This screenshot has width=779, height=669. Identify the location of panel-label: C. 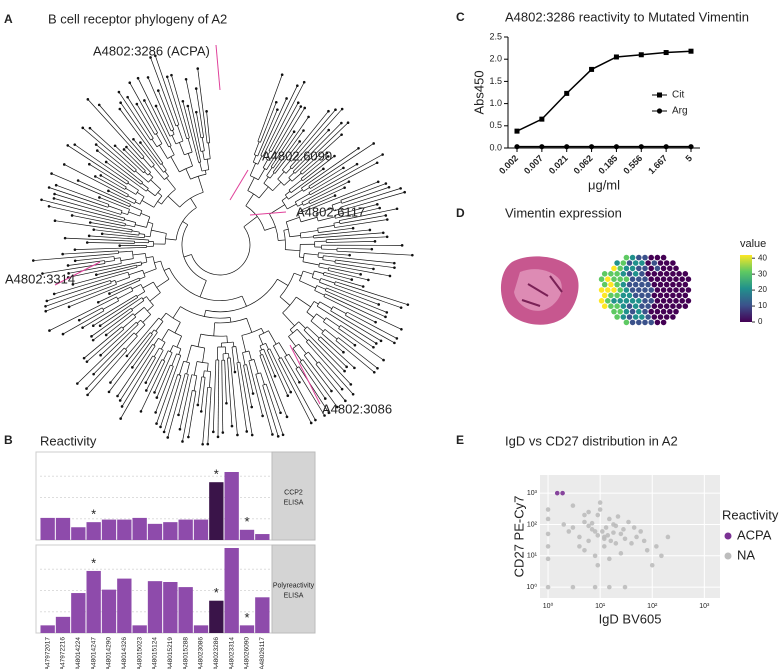
(460, 17).